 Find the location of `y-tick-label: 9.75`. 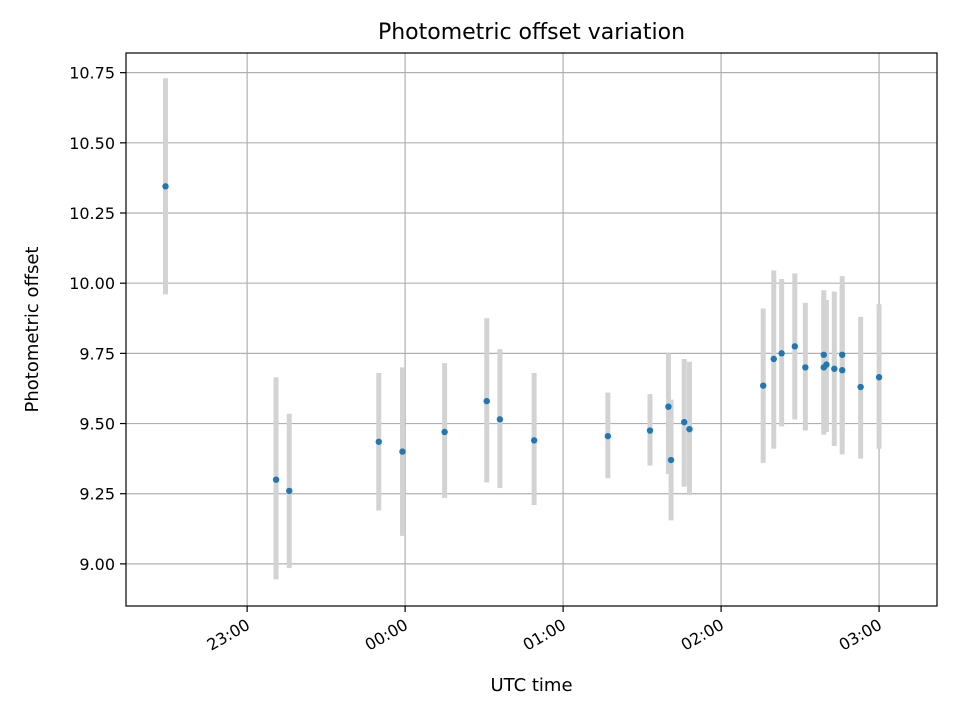

y-tick-label: 9.75 is located at coordinates (97, 353).